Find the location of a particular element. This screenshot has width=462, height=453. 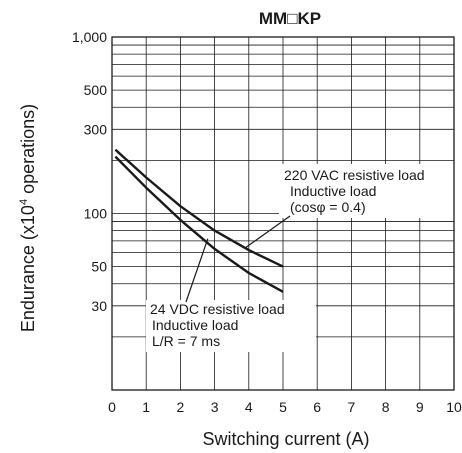

x-tick-label: 1 is located at coordinates (146, 407).